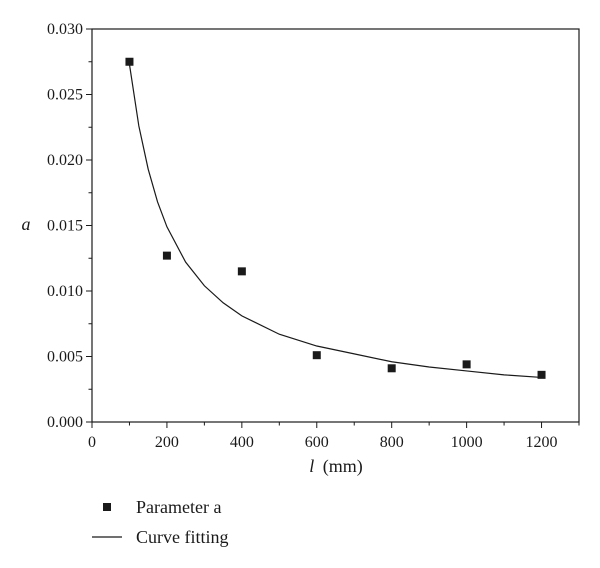 The image size is (600, 568). Describe the element at coordinates (65, 29) in the screenshot. I see `y-tick-label: 0.030` at that location.